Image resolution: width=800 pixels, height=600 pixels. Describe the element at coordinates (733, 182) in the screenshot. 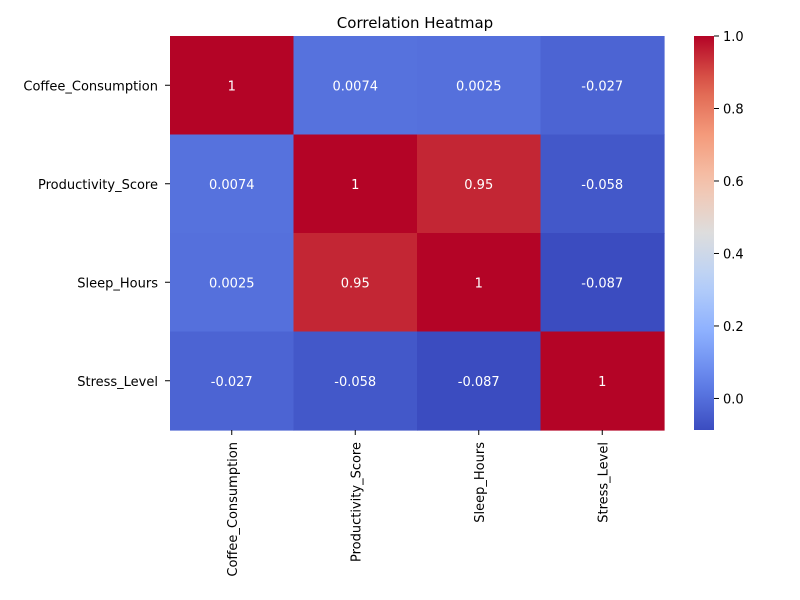

I see `colorbar-tick-label: 0.6` at that location.